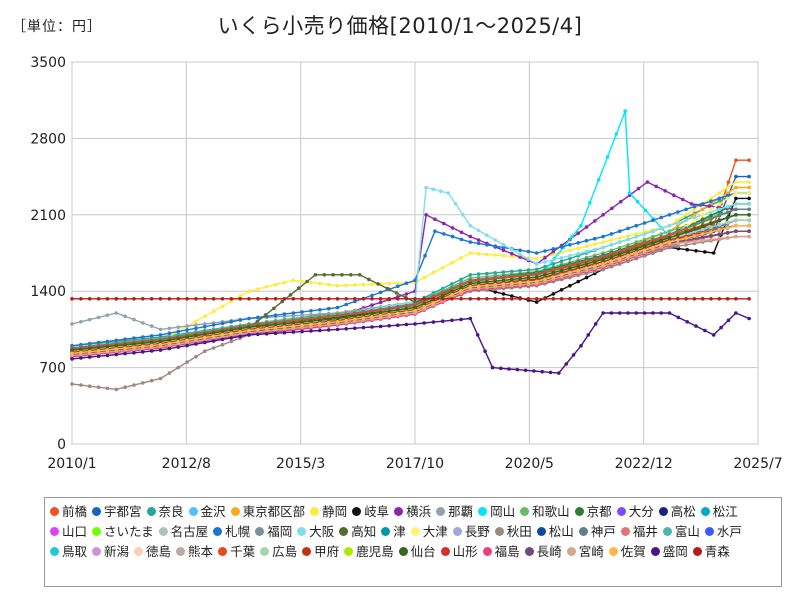 The height and width of the screenshot is (600, 800). What do you see at coordinates (551, 511) in the screenshot?
I see `legend-label: 和歌山` at bounding box center [551, 511].